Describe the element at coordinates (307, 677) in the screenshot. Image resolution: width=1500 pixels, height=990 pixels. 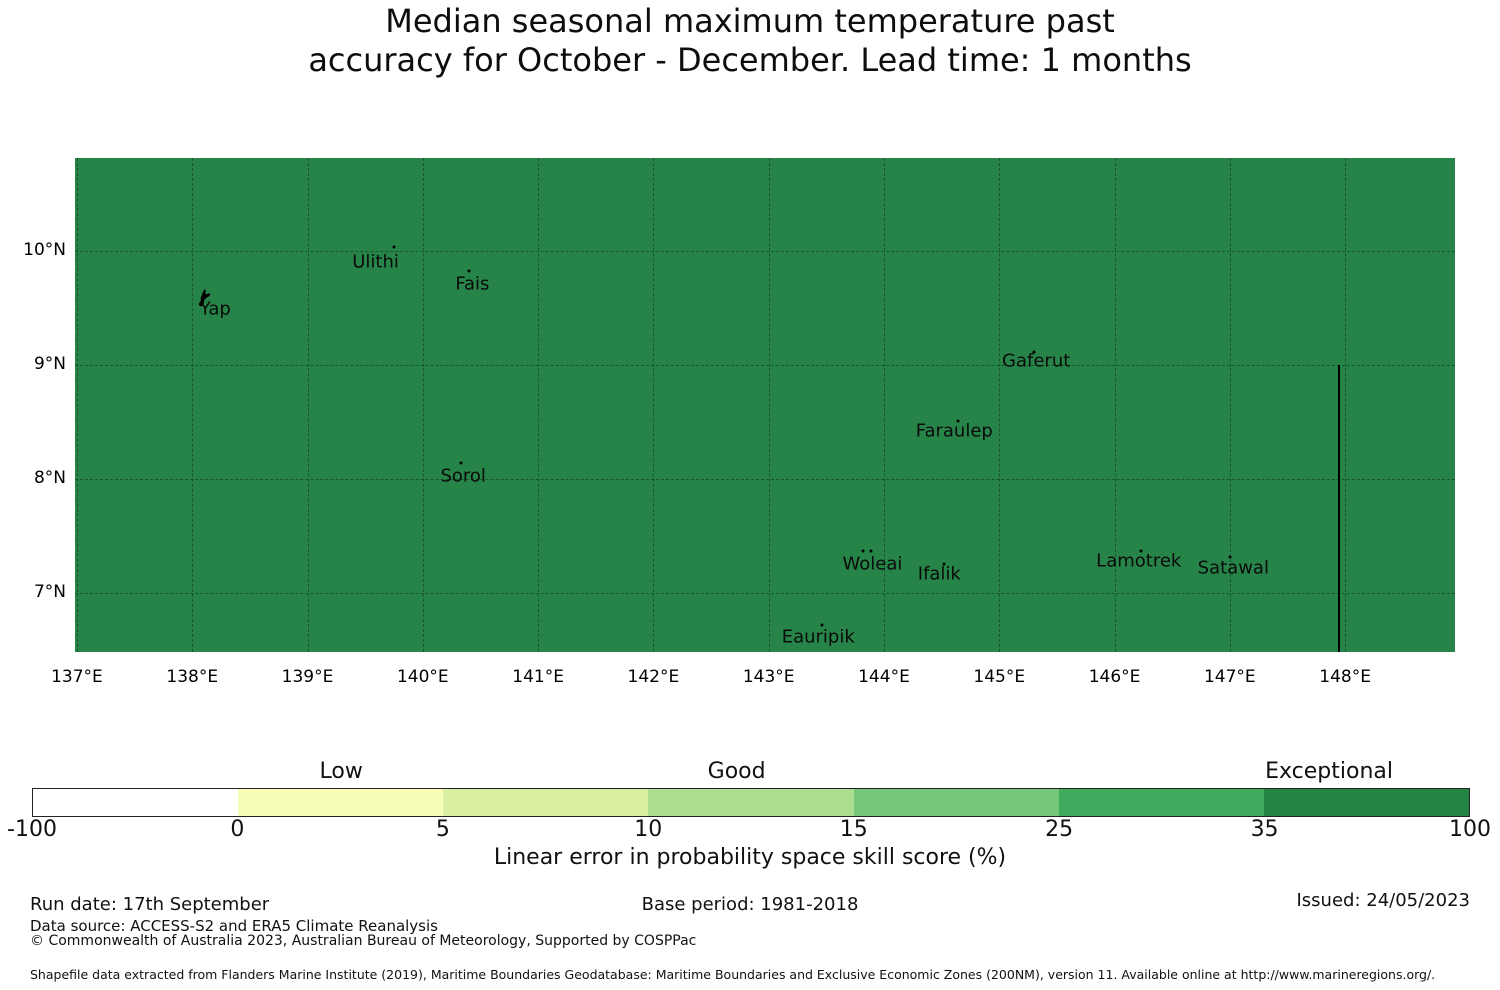
I see `x-axis-tick-label: 139°E` at that location.